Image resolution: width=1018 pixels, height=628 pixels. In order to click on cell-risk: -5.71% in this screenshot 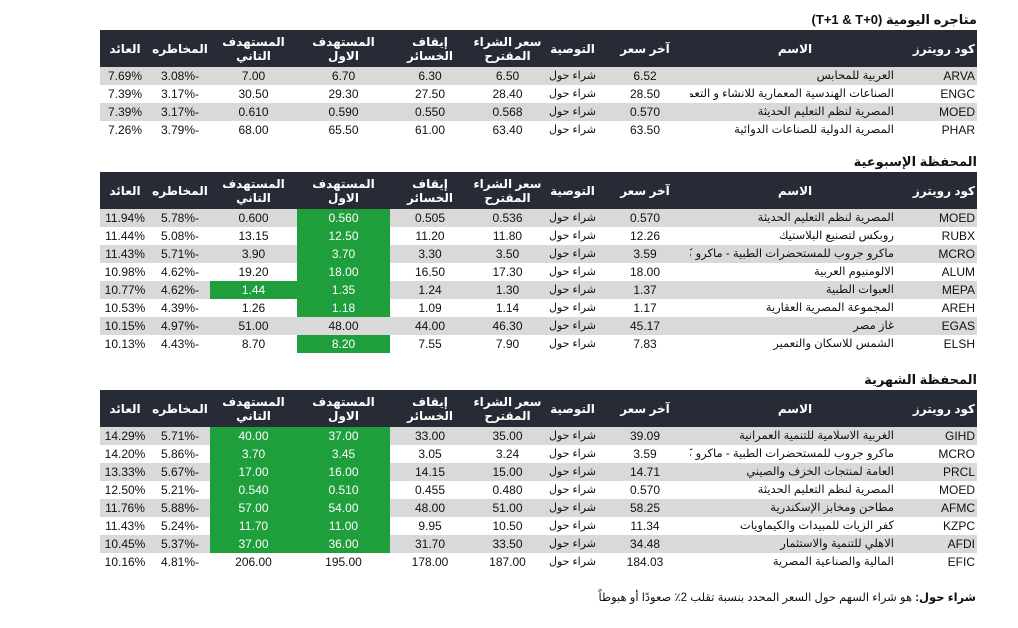, I will do `click(180, 436)`.